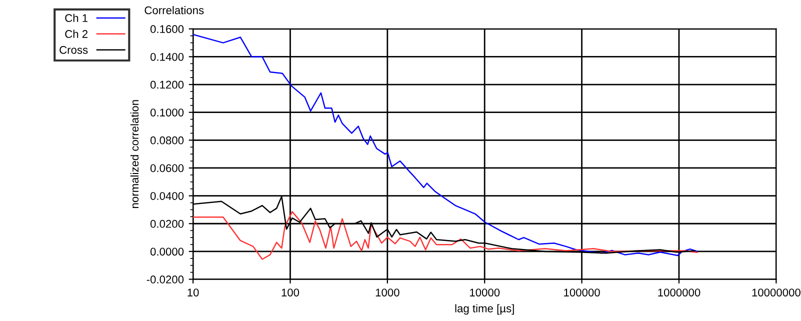 The height and width of the screenshot is (321, 801). What do you see at coordinates (582, 292) in the screenshot?
I see `x-tick-label: 100000` at bounding box center [582, 292].